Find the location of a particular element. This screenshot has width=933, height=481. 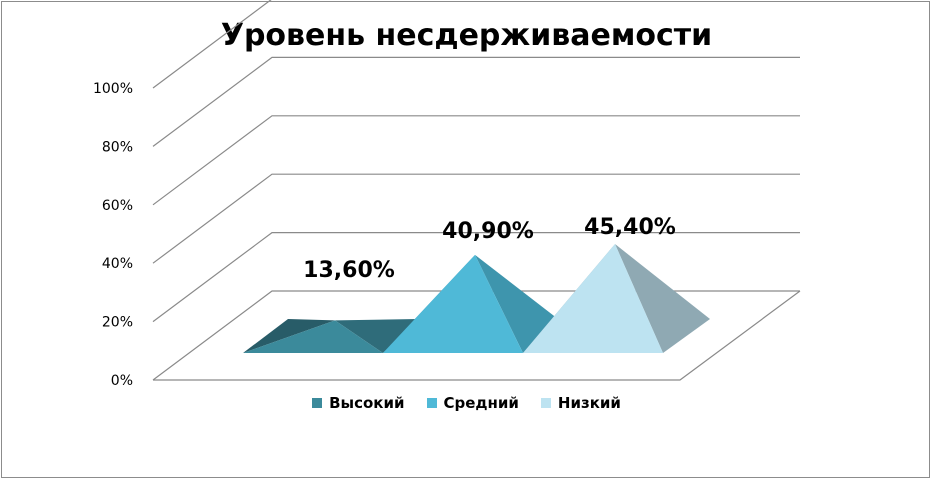

legend: Высокий Средний Низкий is located at coordinates (466, 403).